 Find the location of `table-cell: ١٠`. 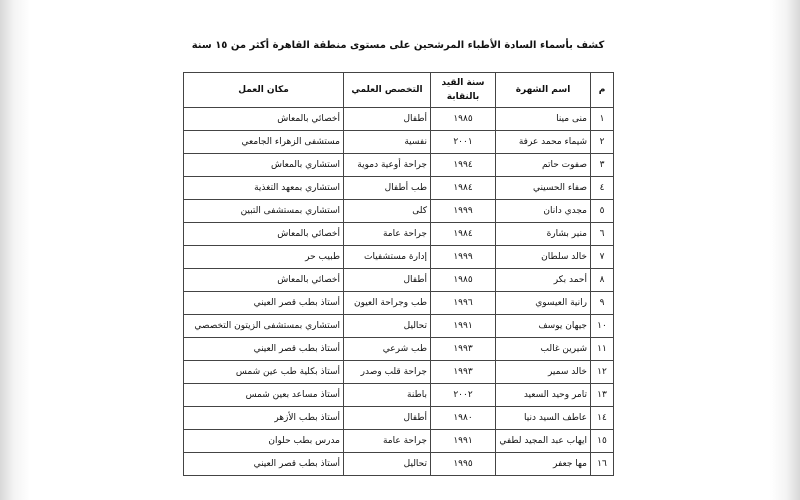

table-cell: ١٠ is located at coordinates (602, 326).